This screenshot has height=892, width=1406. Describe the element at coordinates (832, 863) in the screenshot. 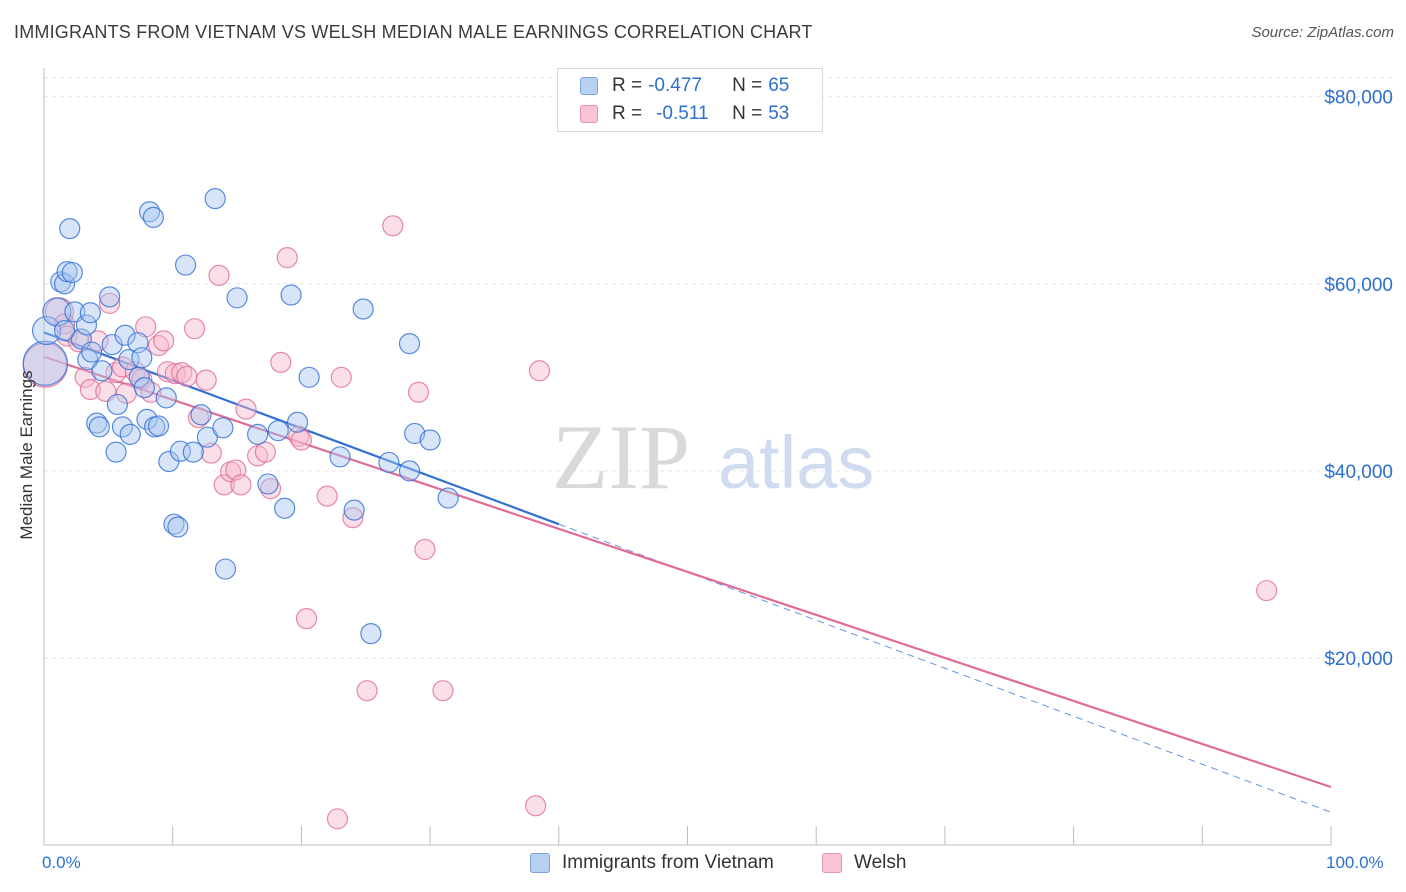

I see `bottom-legend-swatch-pink` at that location.